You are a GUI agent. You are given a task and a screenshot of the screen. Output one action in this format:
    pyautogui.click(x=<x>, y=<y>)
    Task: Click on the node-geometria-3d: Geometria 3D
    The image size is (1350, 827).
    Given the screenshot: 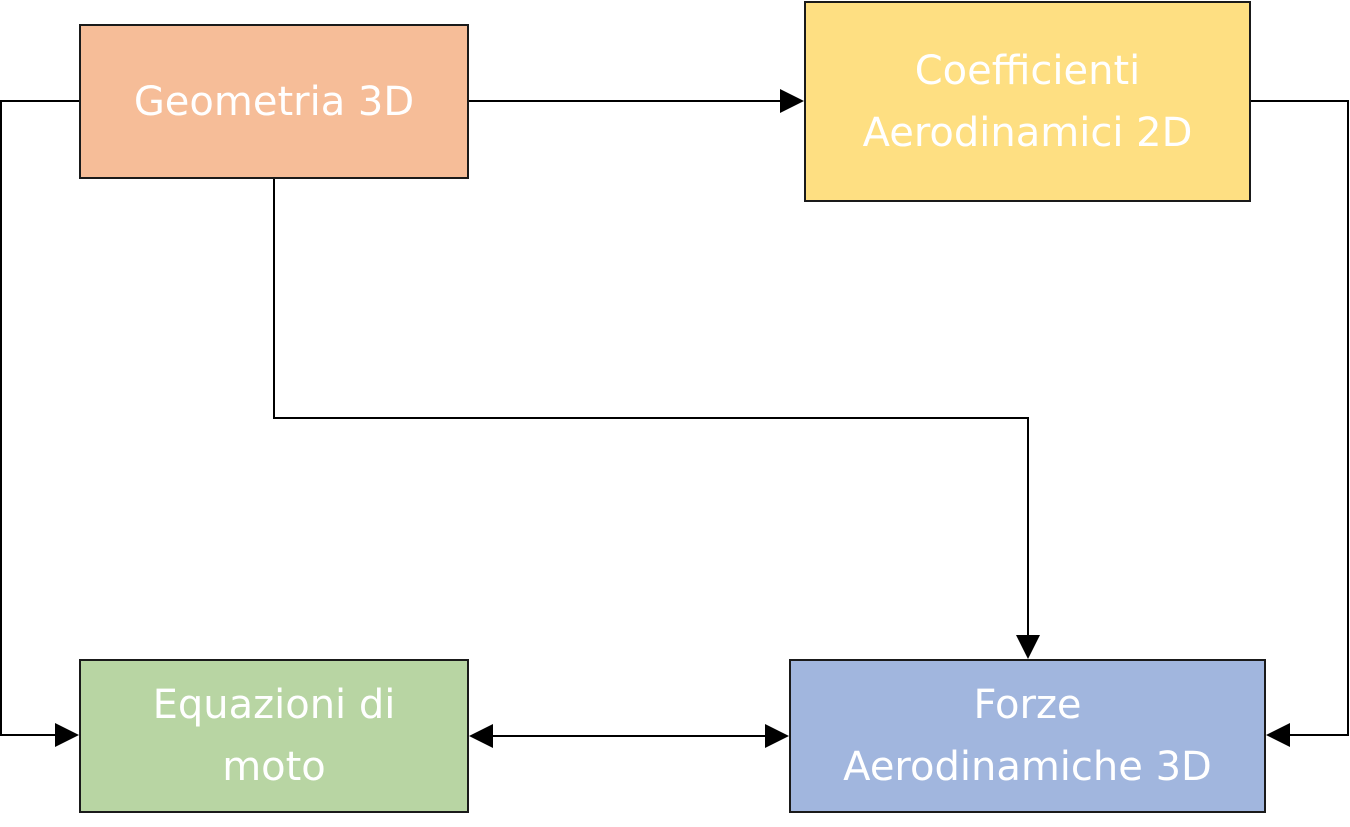 What is the action you would take?
    pyautogui.click(x=274, y=101)
    